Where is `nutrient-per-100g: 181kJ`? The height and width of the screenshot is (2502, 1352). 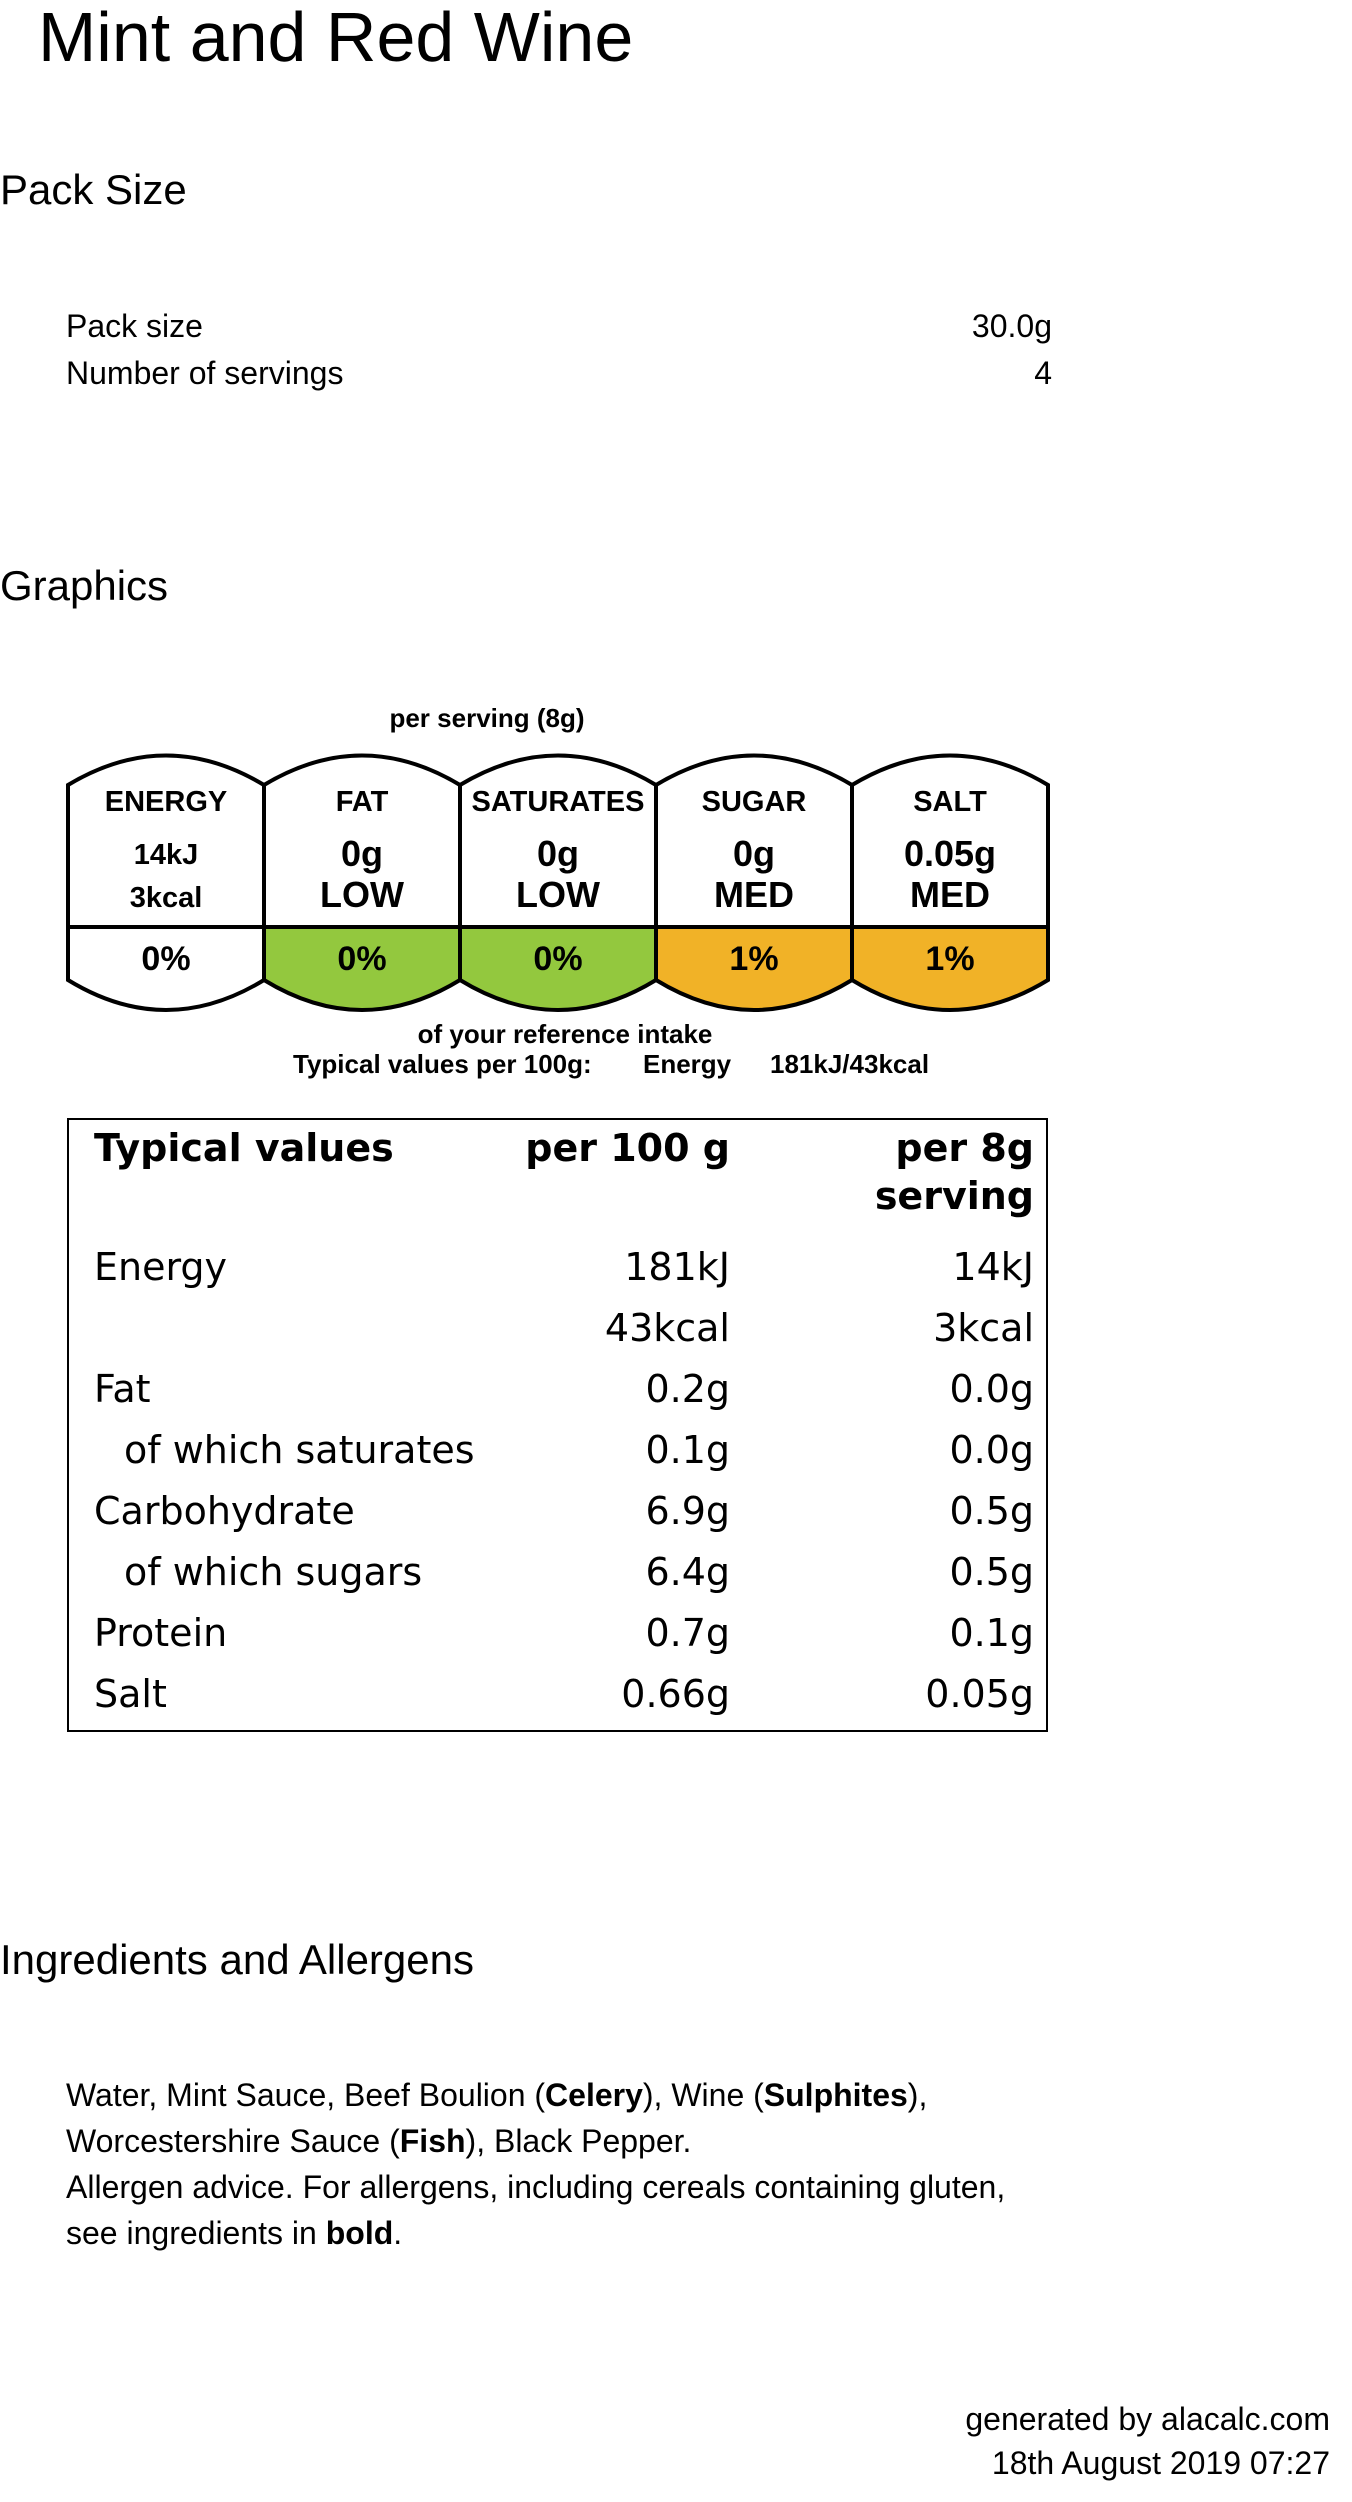
nutrient-per-100g: 181kJ is located at coordinates (677, 1267).